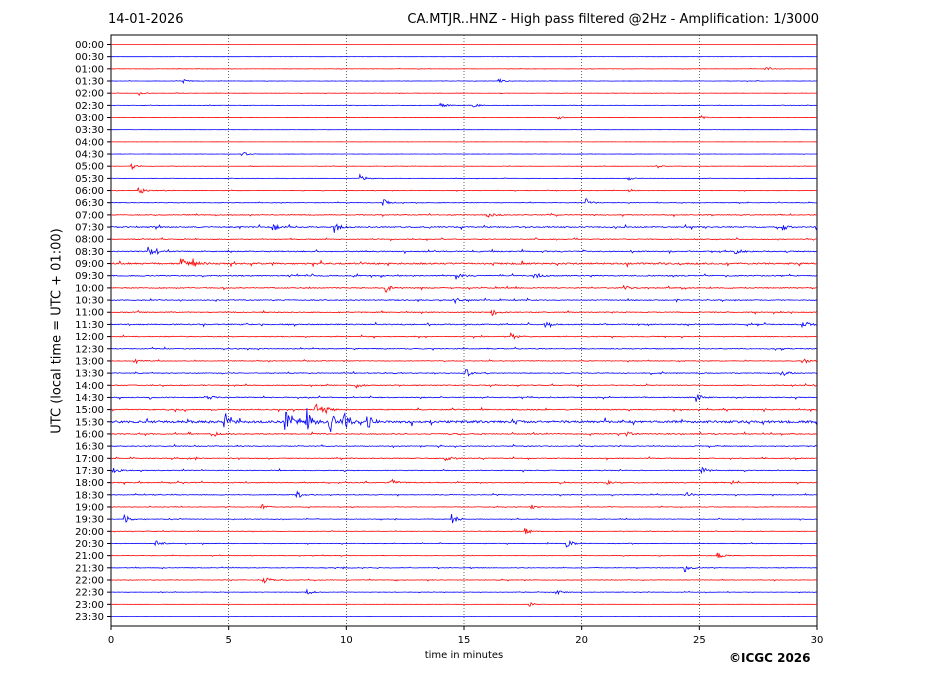  What do you see at coordinates (89, 155) in the screenshot?
I see `y-tick-label: 04:30` at bounding box center [89, 155].